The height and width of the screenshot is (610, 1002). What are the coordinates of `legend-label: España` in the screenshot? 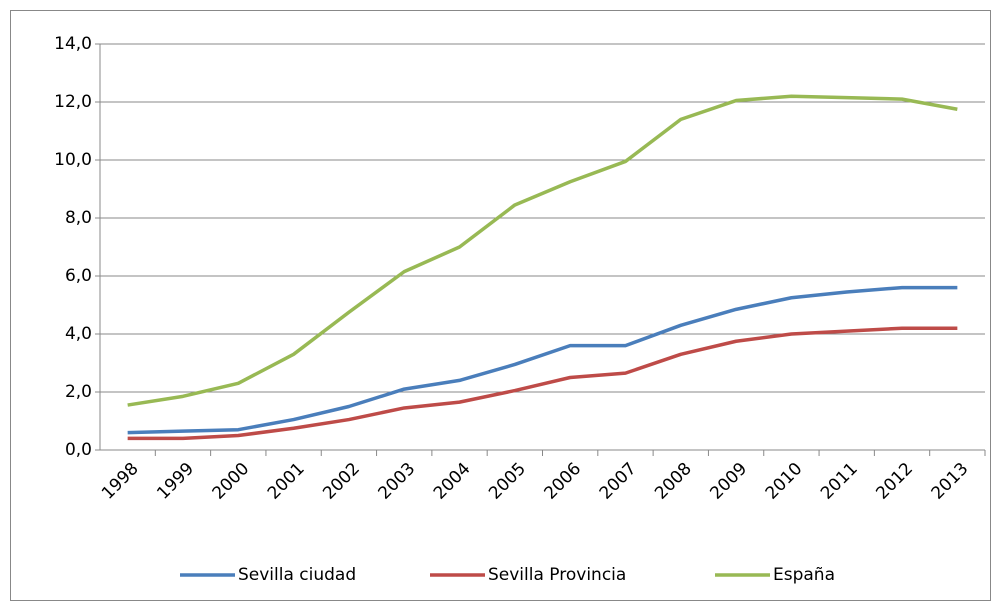 It's located at (804, 575).